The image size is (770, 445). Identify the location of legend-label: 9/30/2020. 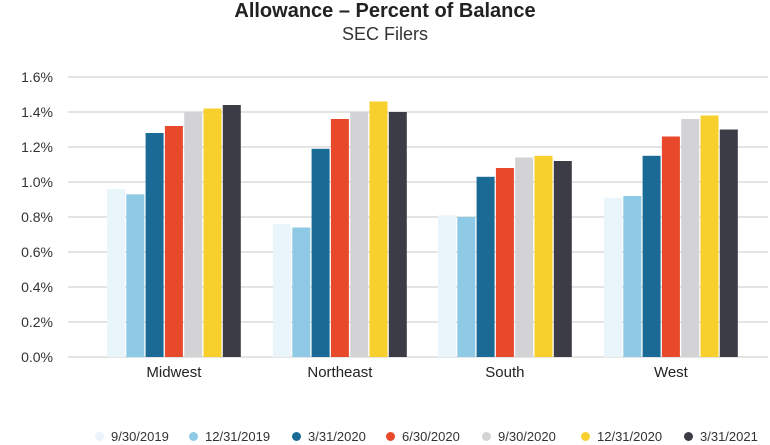
(527, 436).